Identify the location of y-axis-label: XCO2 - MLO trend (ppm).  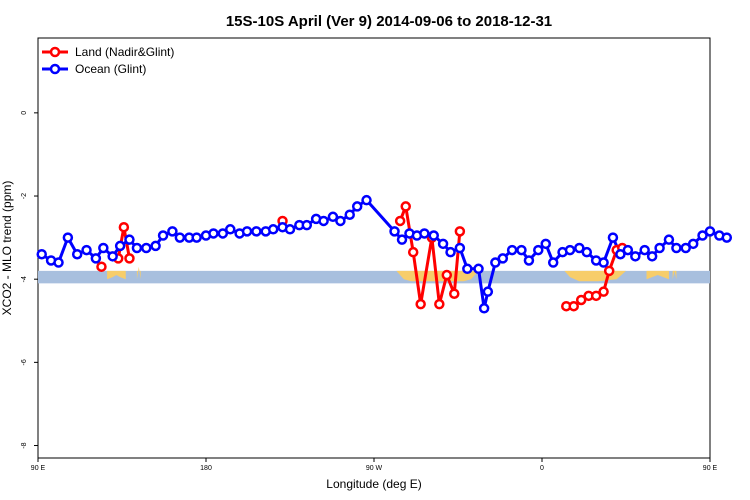
(7, 248).